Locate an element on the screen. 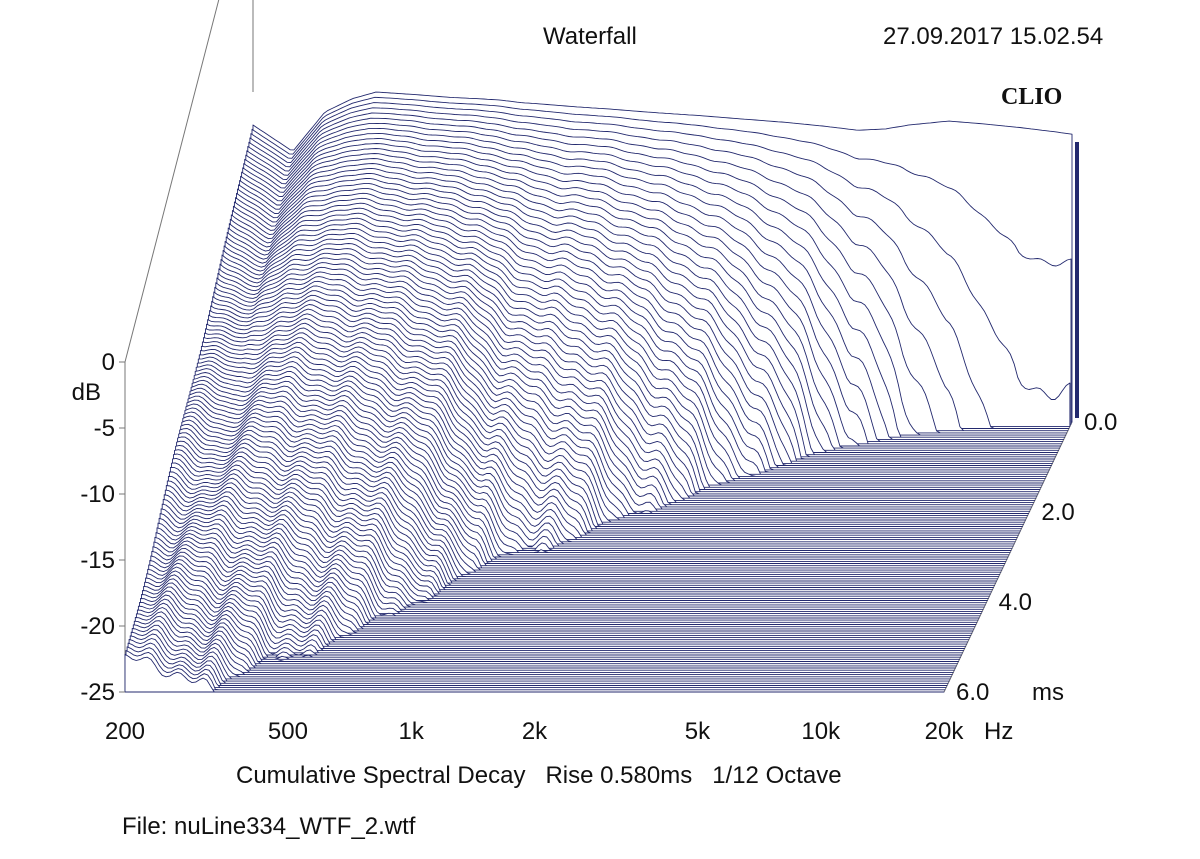 Image resolution: width=1200 pixels, height=859 pixels. y-tick-label: -15 is located at coordinates (97, 560).